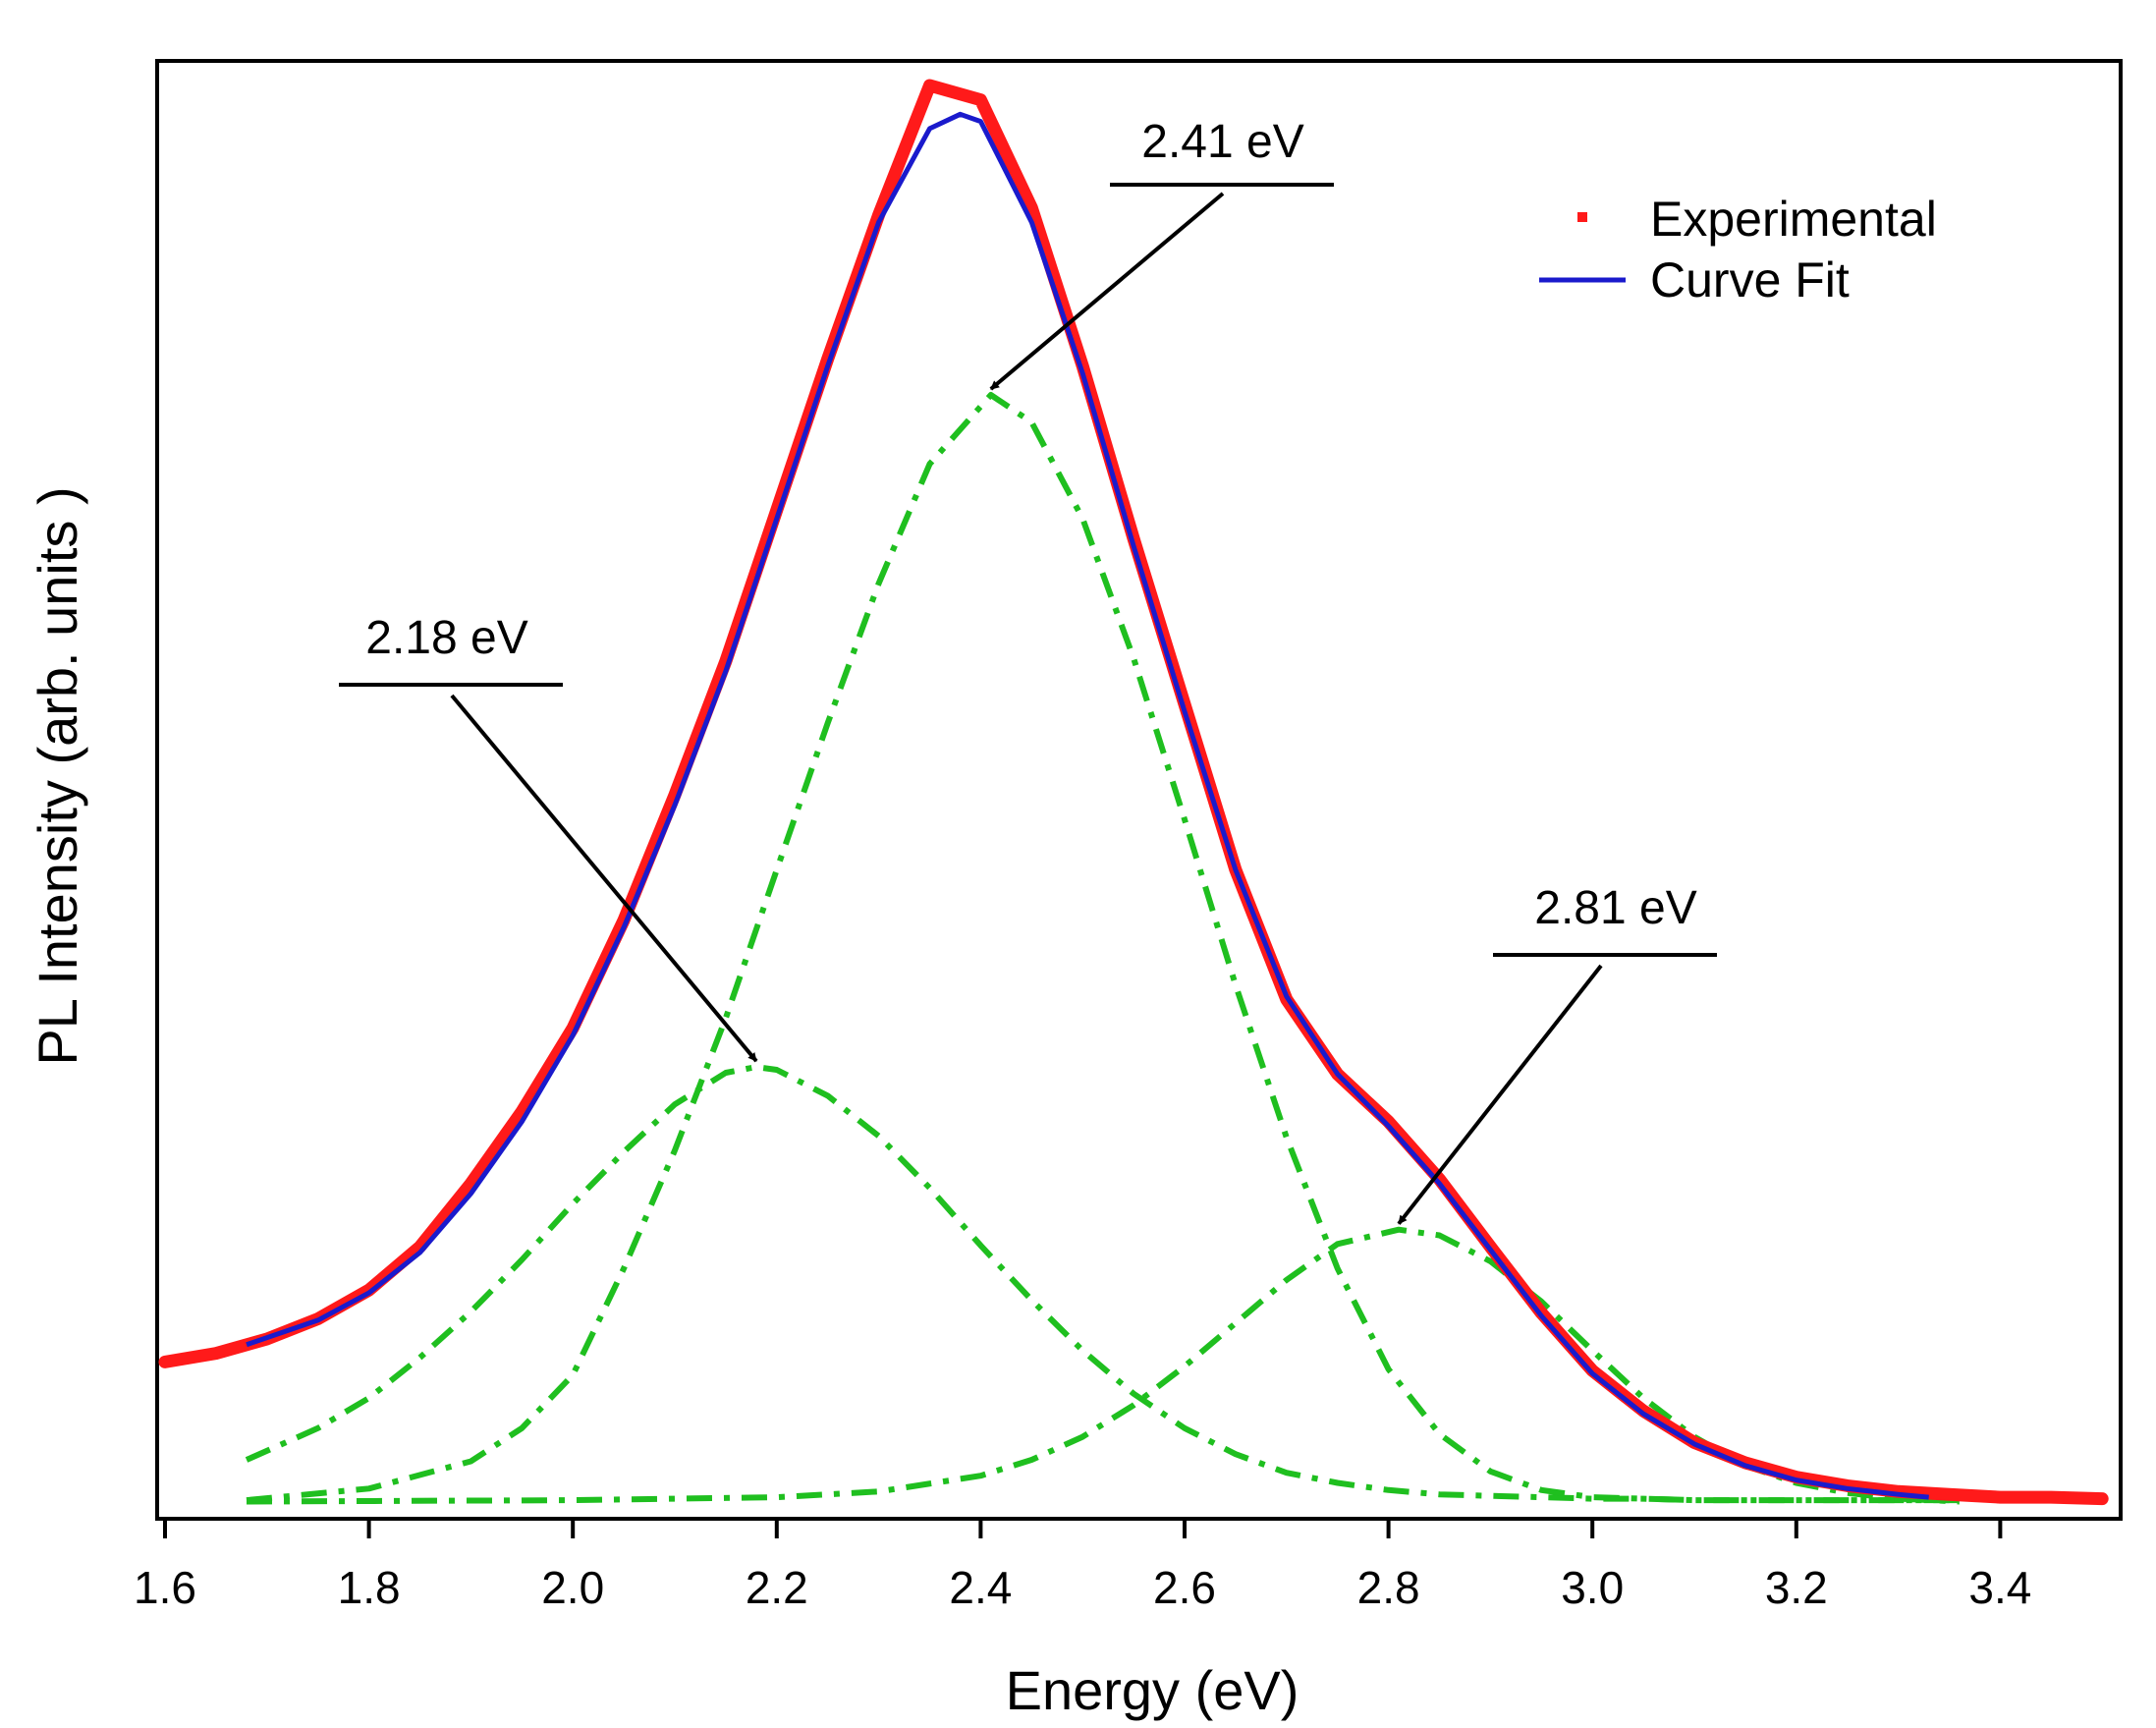  Describe the element at coordinates (777, 1588) in the screenshot. I see `x-tick-label: 2.2` at that location.